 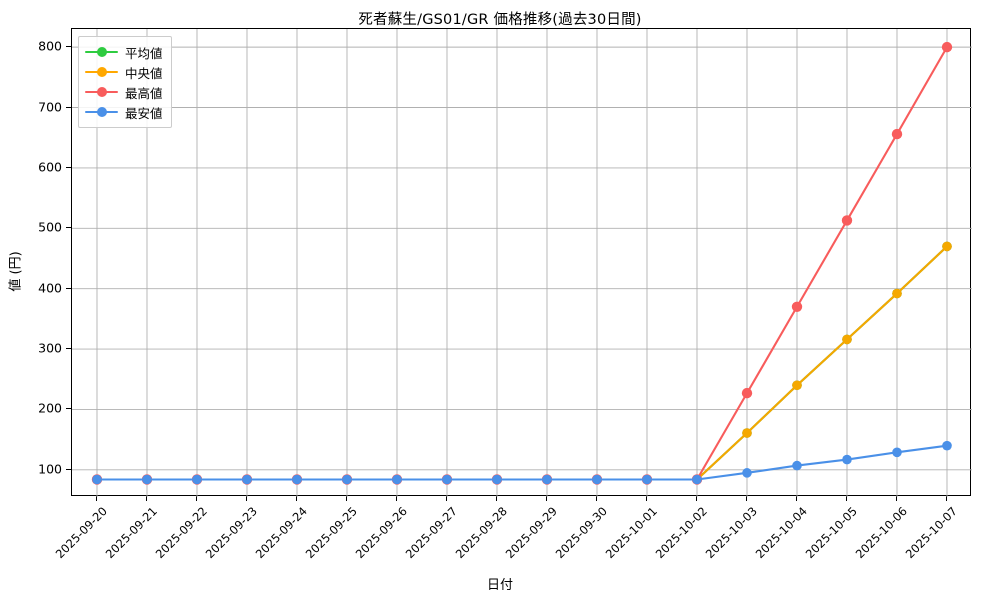 I want to click on legend-item-最安値: 最安値, so click(x=124, y=112).